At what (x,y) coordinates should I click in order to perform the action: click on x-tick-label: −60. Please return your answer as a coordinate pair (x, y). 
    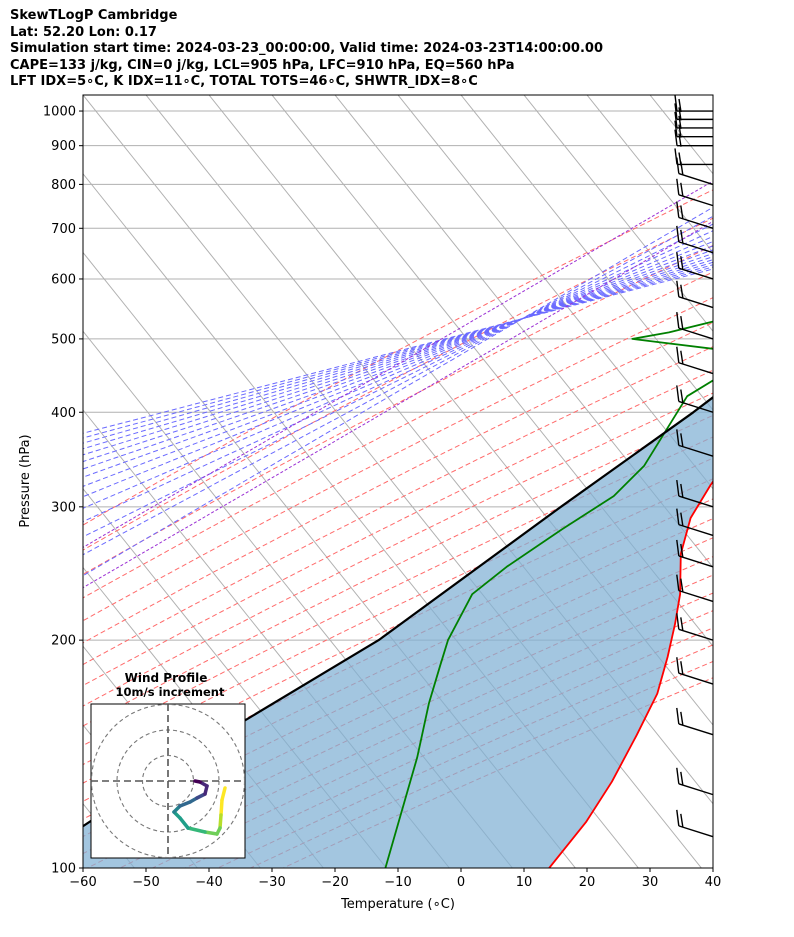
    Looking at the image, I should click on (82, 882).